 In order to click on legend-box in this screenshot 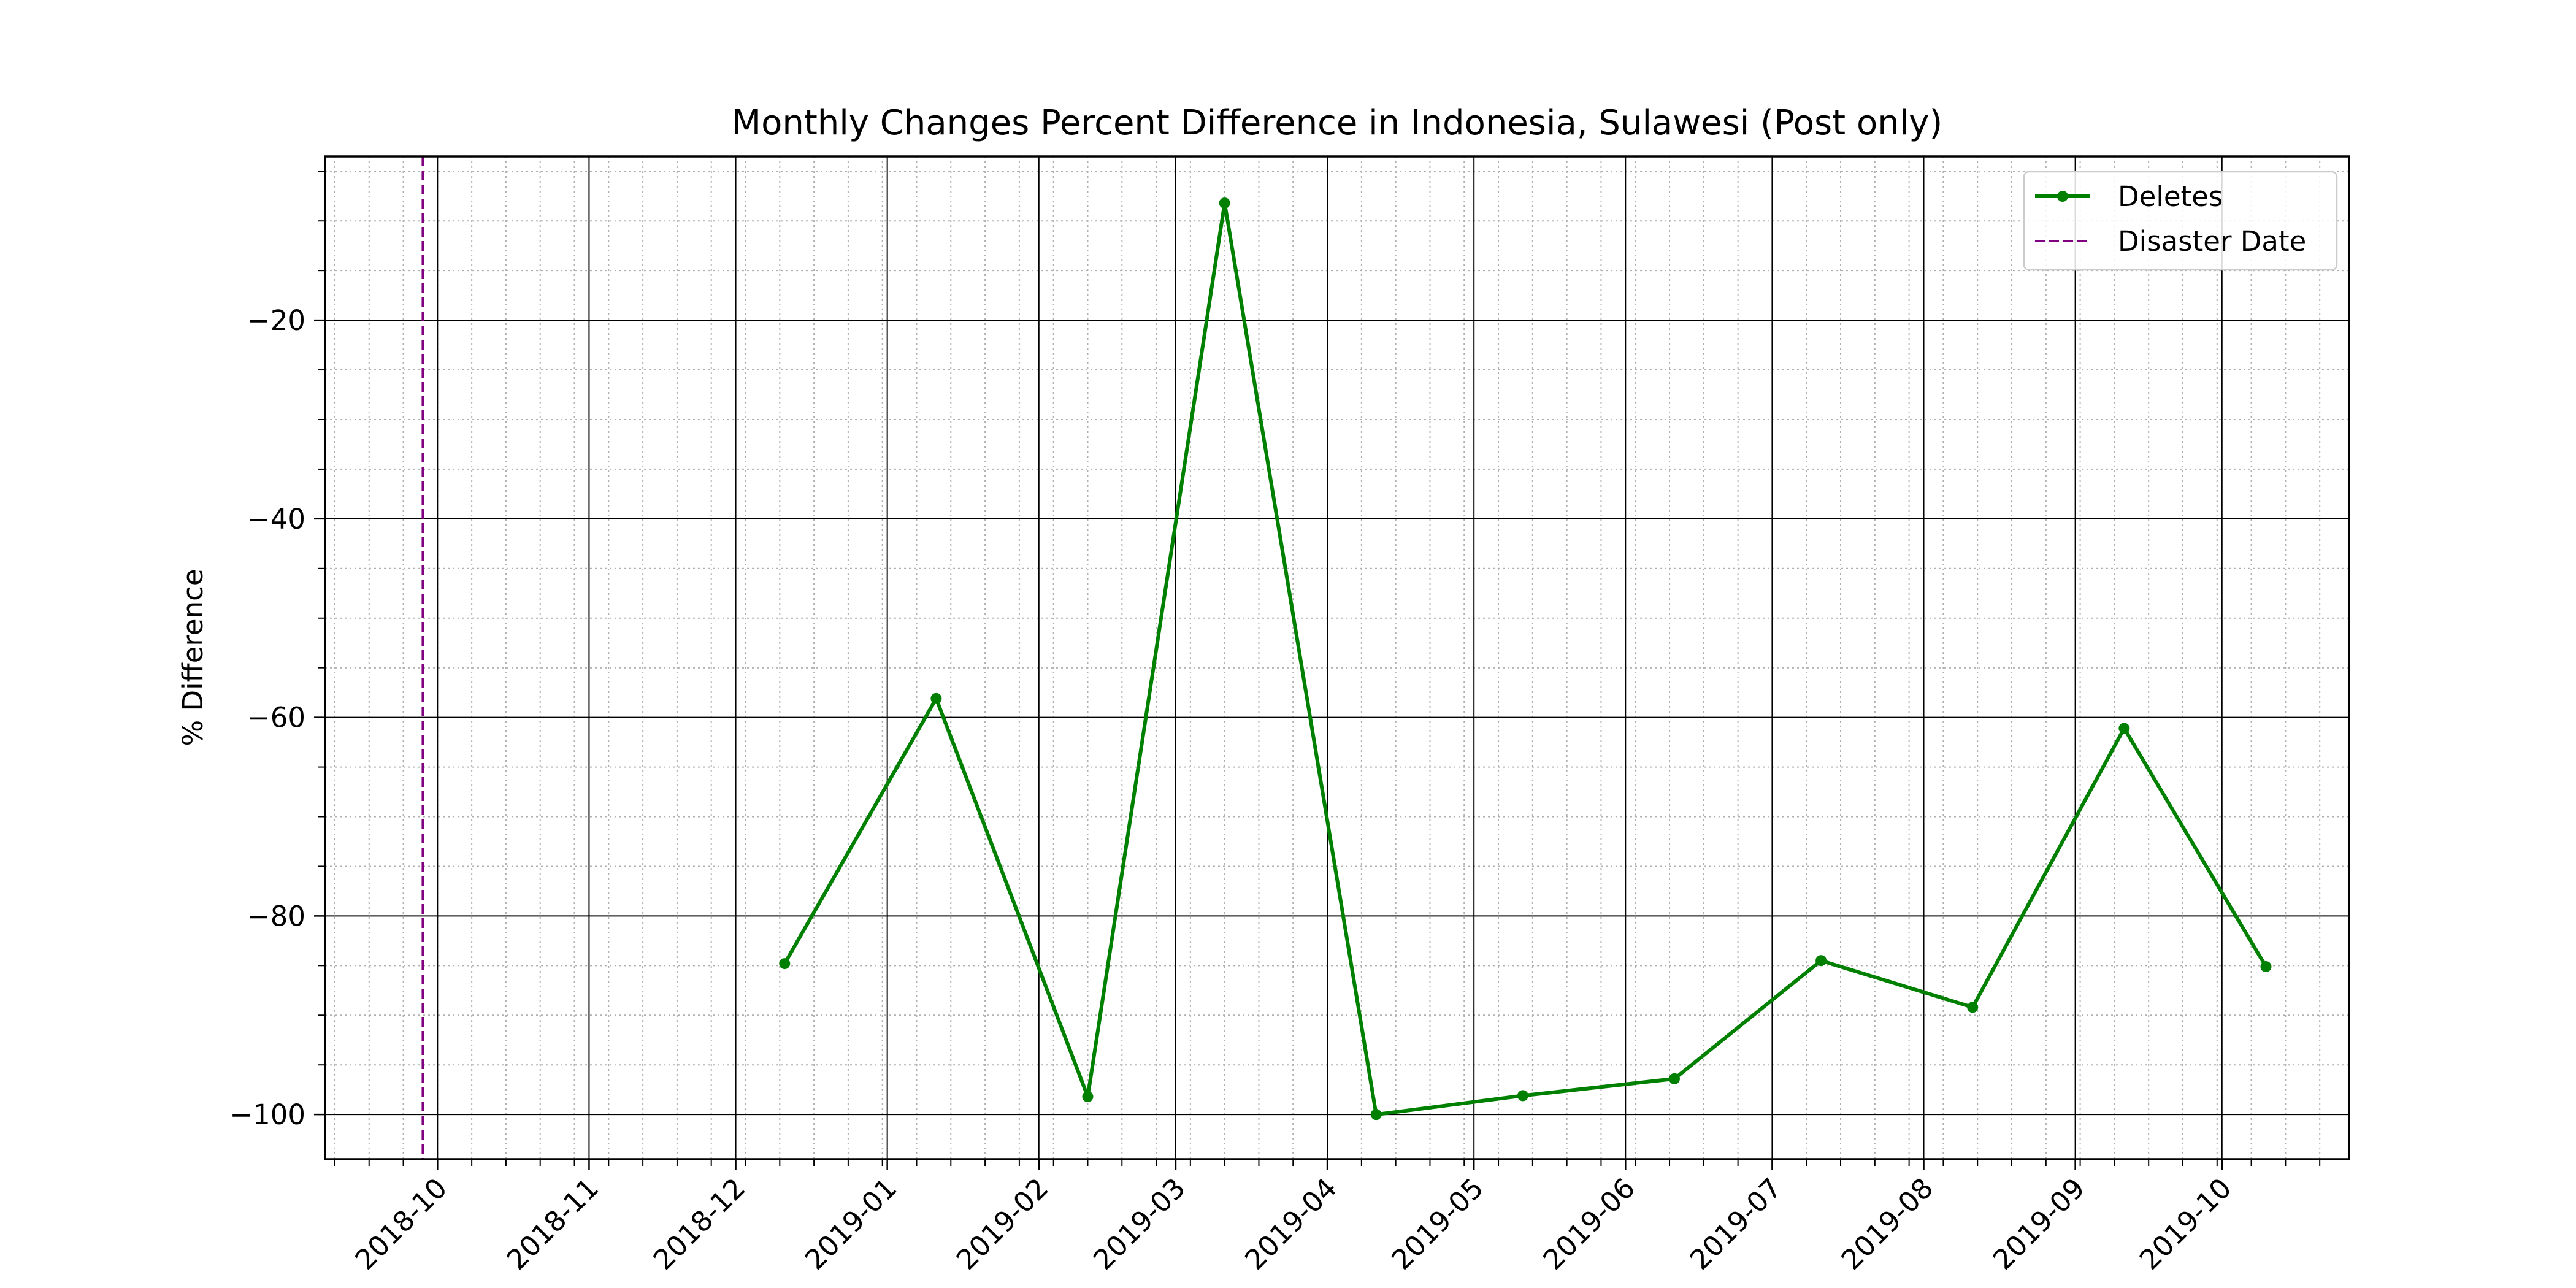, I will do `click(2180, 221)`.